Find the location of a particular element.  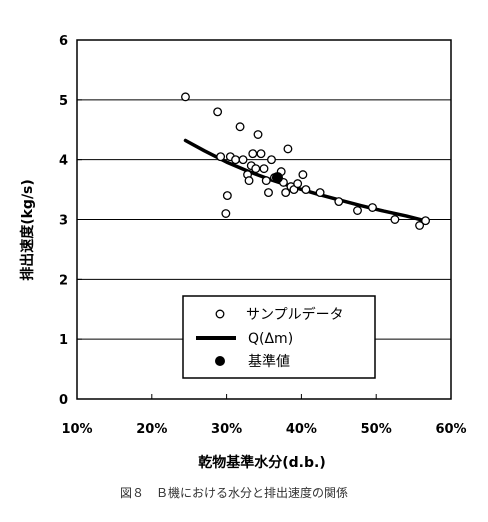

y-tick-label: 5 is located at coordinates (63, 101).